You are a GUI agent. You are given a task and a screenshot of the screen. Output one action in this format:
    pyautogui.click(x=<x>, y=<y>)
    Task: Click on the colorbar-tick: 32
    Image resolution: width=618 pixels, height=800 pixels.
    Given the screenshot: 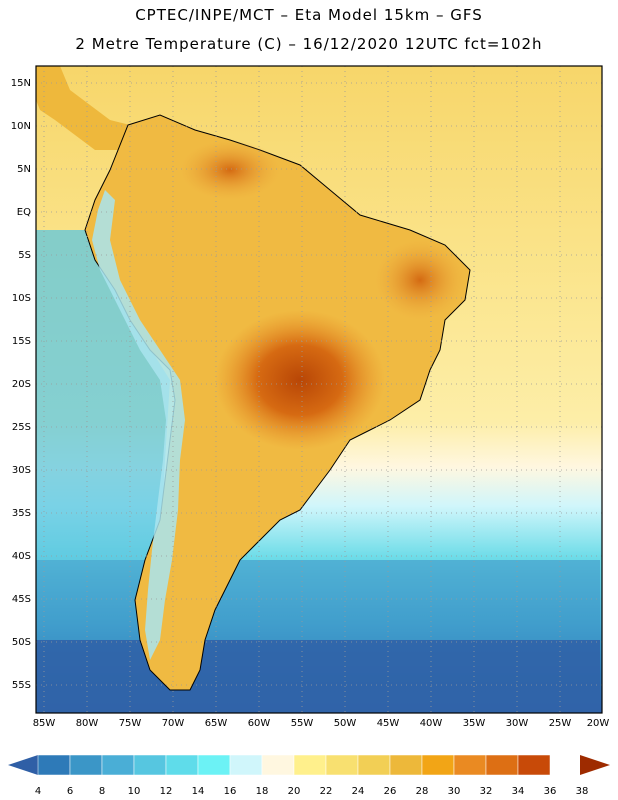 What is the action you would take?
    pyautogui.click(x=486, y=791)
    